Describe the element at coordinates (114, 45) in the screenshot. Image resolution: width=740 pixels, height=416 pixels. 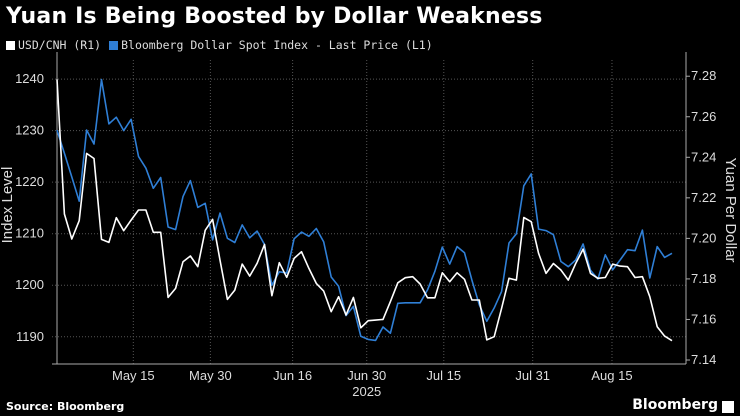
I see `legend-swatch-blue` at that location.